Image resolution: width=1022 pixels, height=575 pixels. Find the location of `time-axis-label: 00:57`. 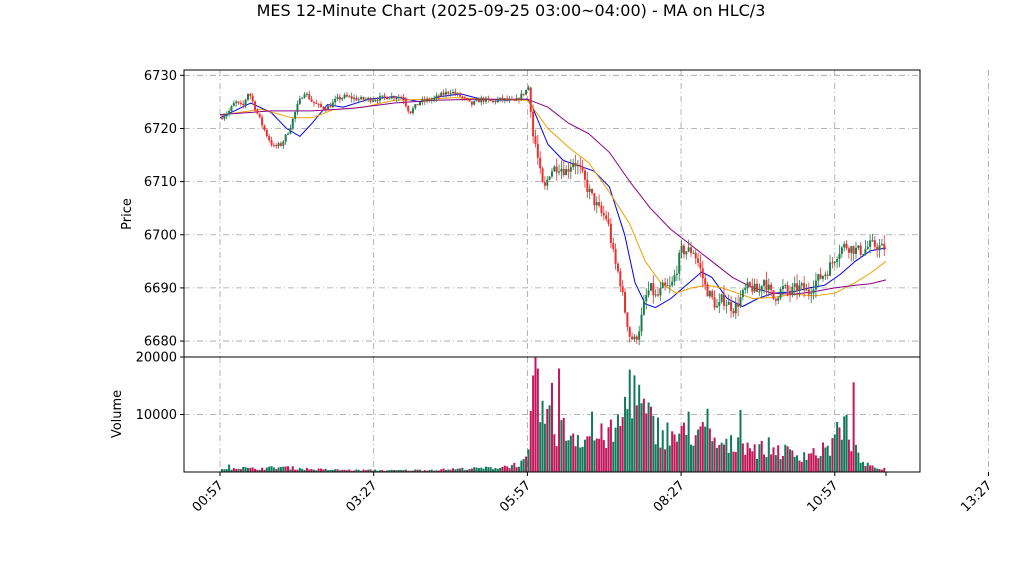

time-axis-label: 00:57 is located at coordinates (208, 496).